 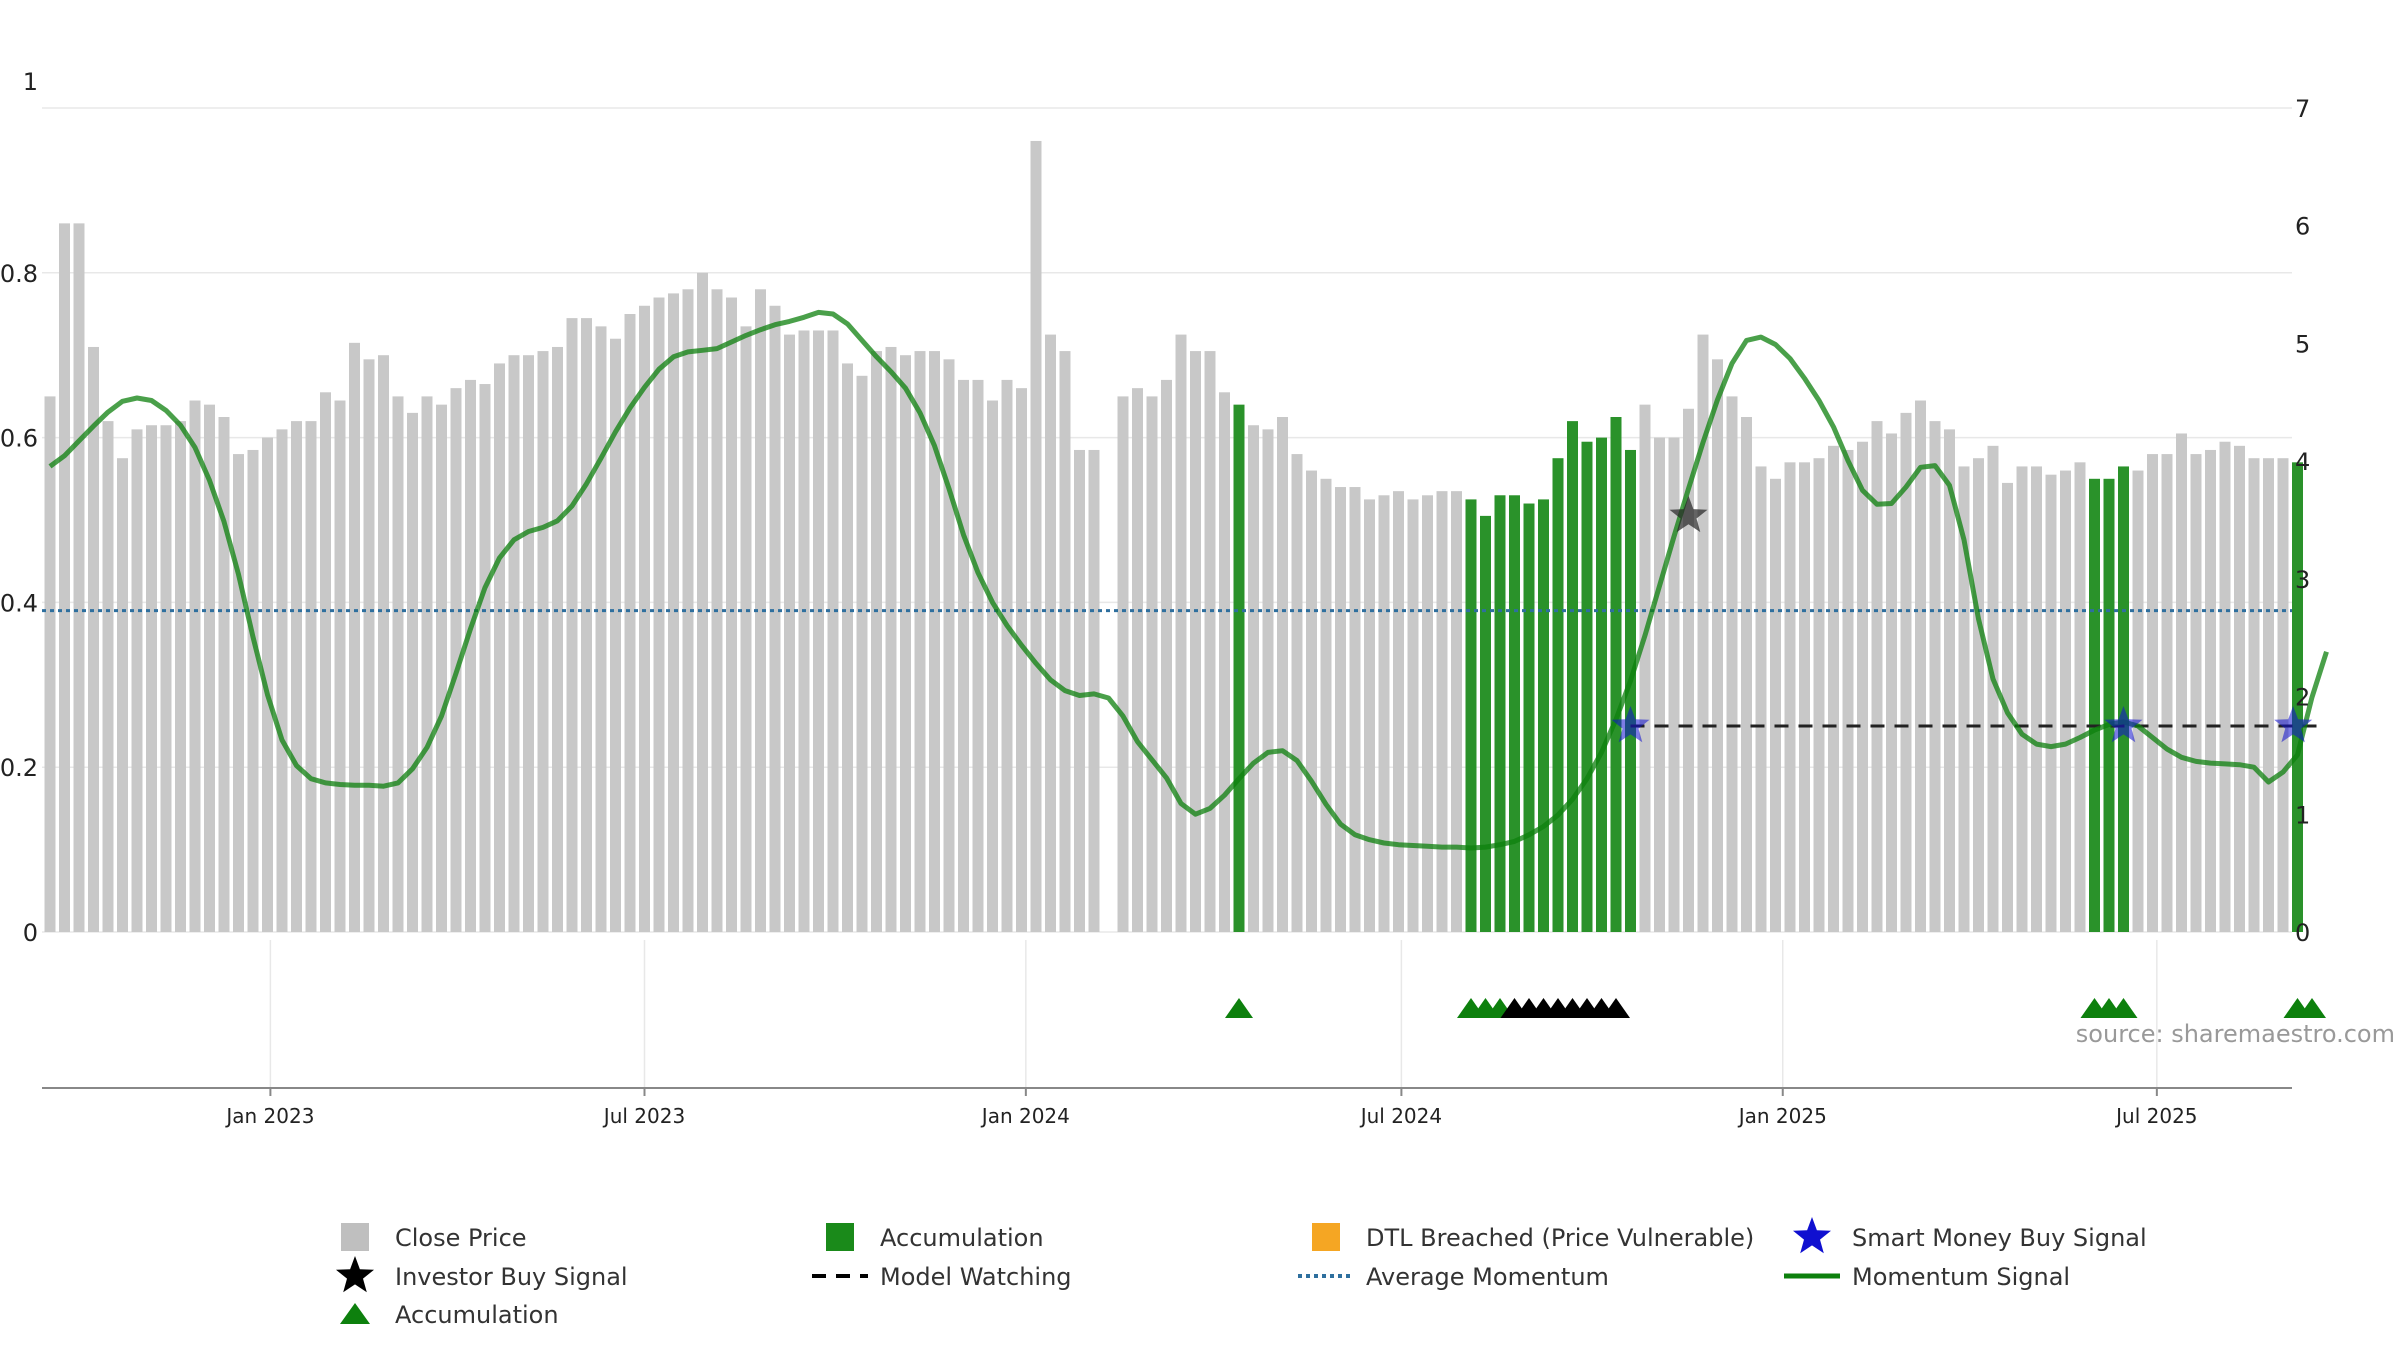 What do you see at coordinates (1812, 1235) in the screenshot?
I see `legend-star-icon` at bounding box center [1812, 1235].